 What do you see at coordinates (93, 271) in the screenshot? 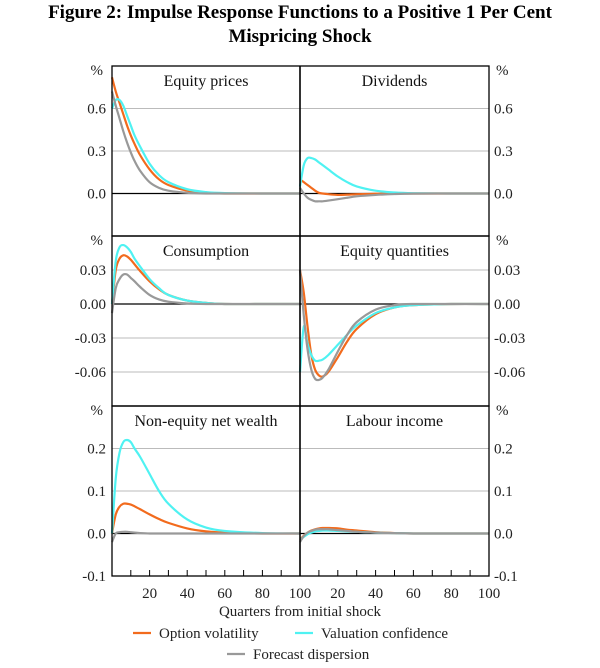
I see `y-tick-label-left: 0.03` at bounding box center [93, 271].